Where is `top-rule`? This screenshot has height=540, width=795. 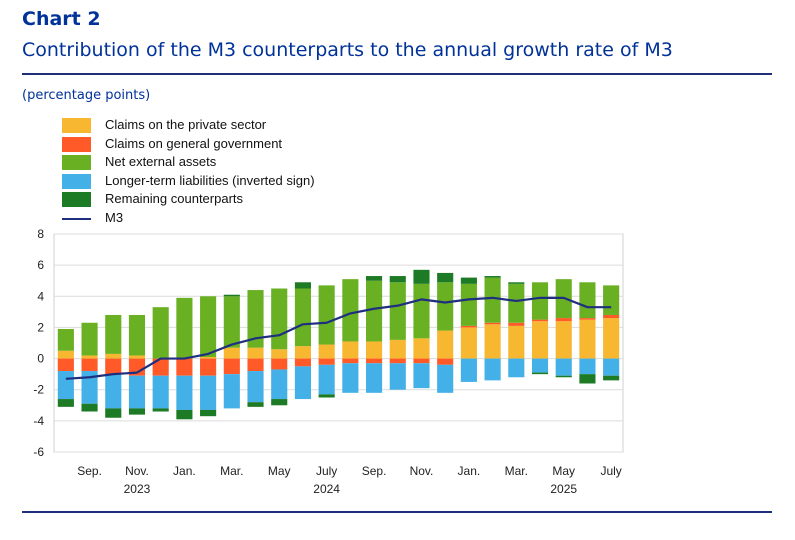
top-rule is located at coordinates (397, 74).